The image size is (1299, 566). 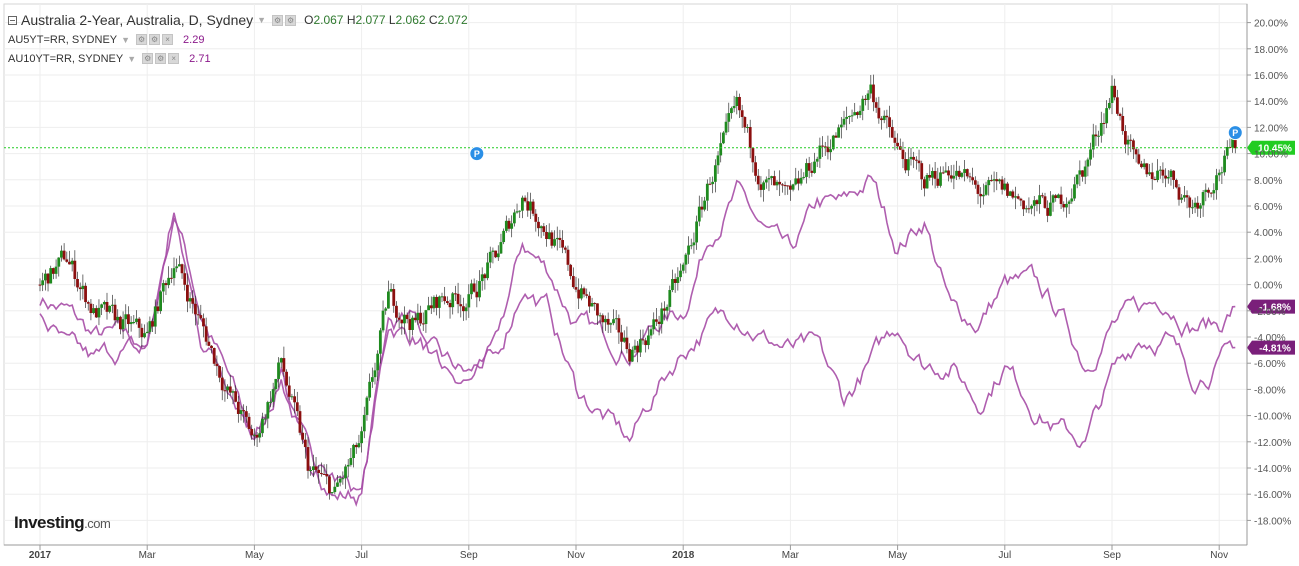 I want to click on series-value: 2.71, so click(x=200, y=58).